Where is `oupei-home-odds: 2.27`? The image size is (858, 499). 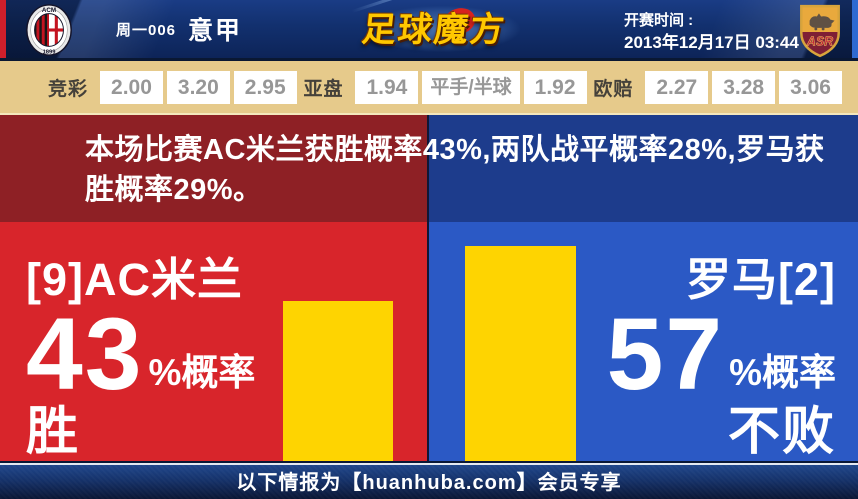
oupei-home-odds: 2.27 is located at coordinates (677, 87).